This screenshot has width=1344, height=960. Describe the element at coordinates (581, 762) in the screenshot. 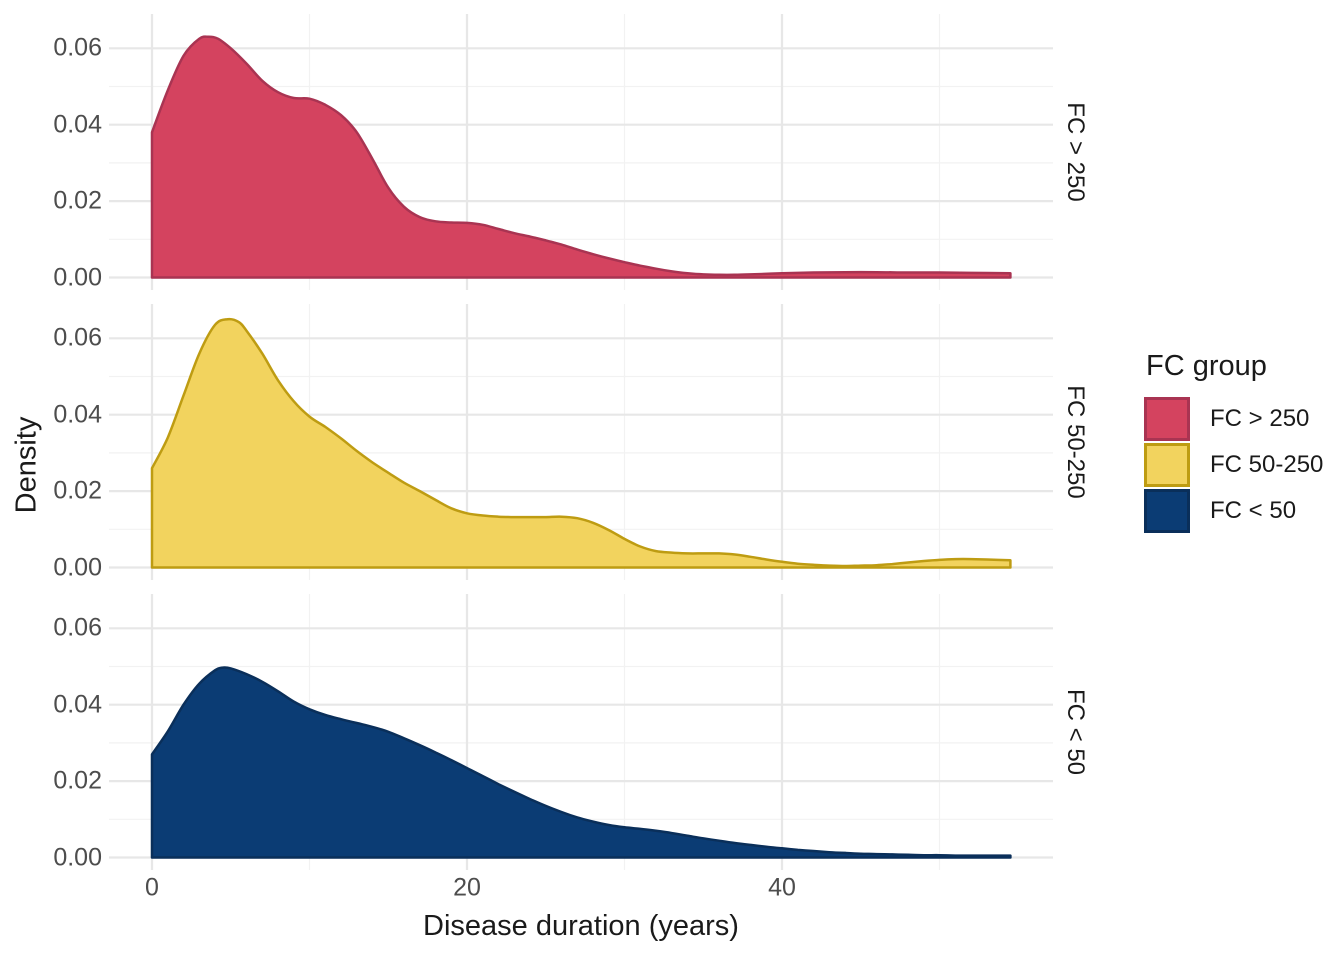

I see `density-area` at that location.